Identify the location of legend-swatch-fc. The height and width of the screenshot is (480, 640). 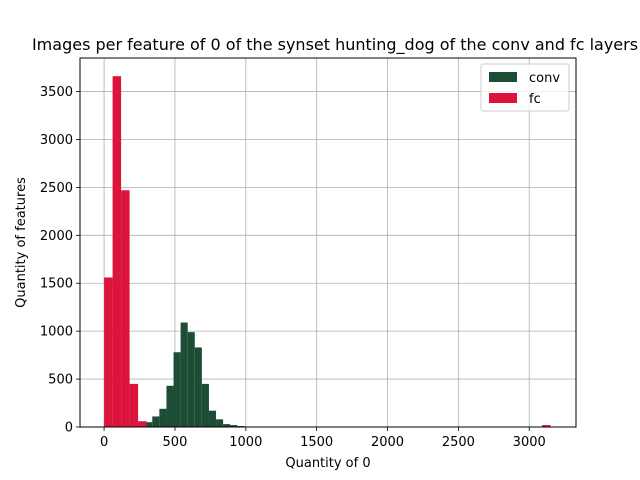
(503, 98).